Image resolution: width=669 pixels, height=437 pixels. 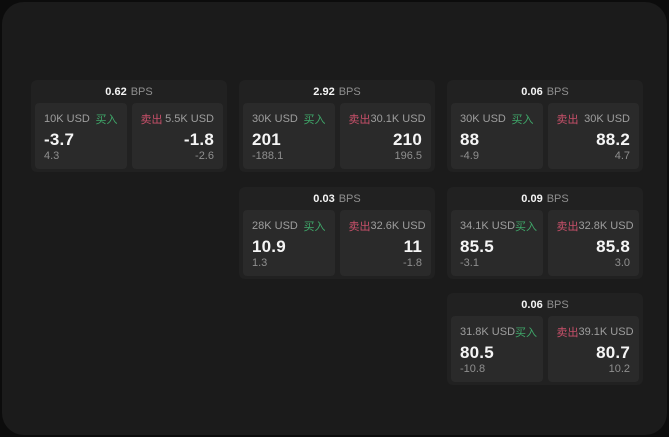 I want to click on sell-panel: 卖出 32.6K USD 11 -1.8, so click(x=385, y=243).